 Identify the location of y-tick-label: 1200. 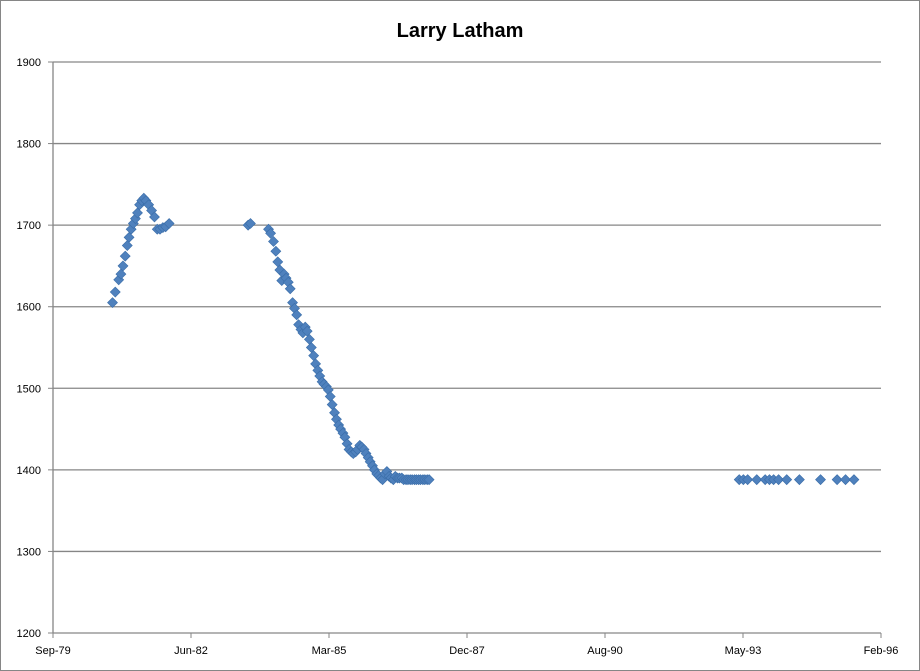
(29, 634).